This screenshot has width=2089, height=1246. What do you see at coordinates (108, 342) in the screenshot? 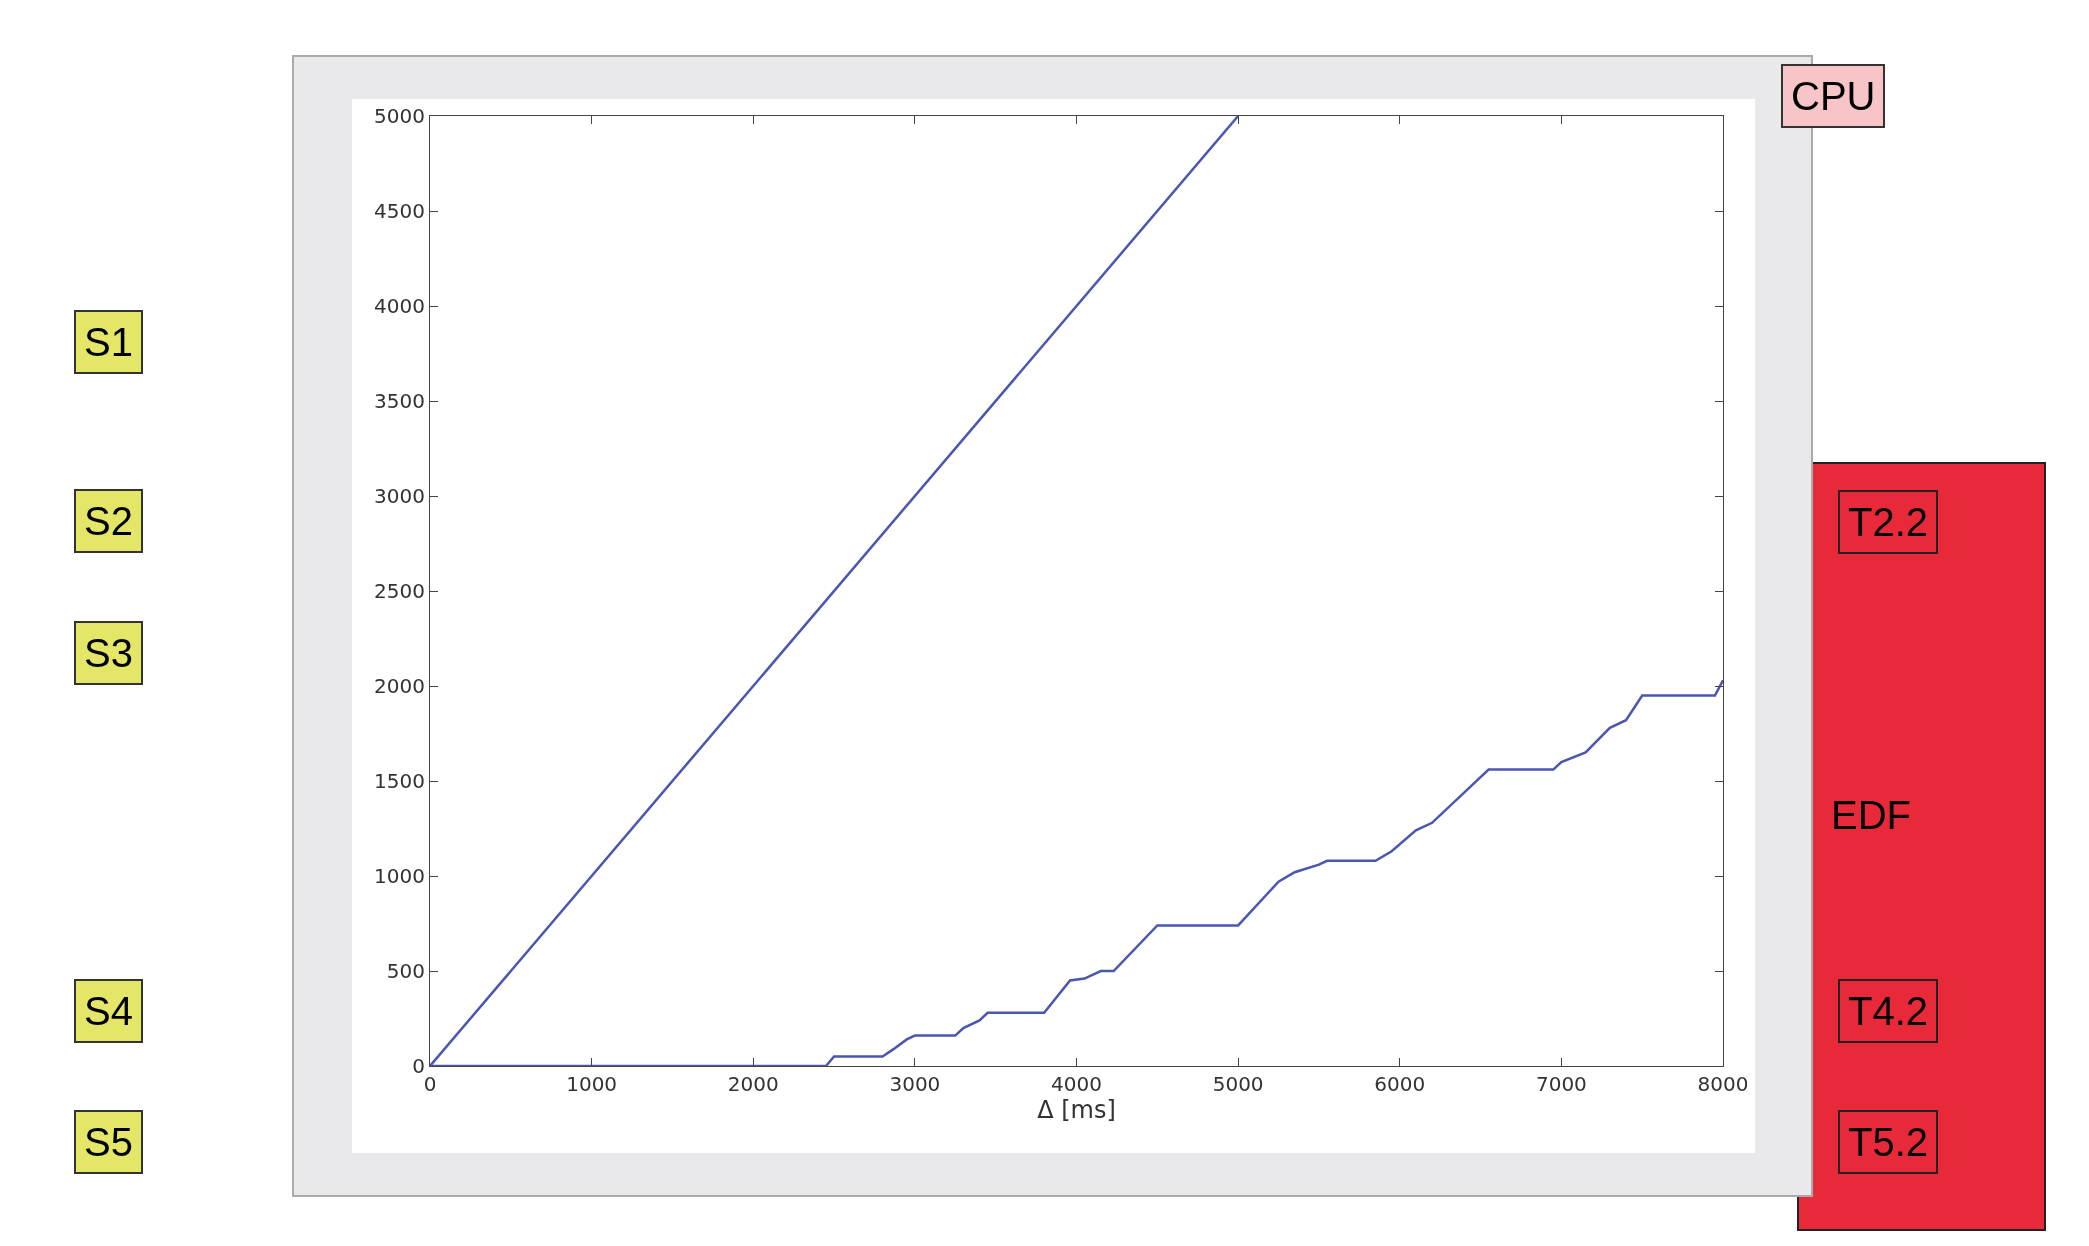
I see `text: S1` at bounding box center [108, 342].